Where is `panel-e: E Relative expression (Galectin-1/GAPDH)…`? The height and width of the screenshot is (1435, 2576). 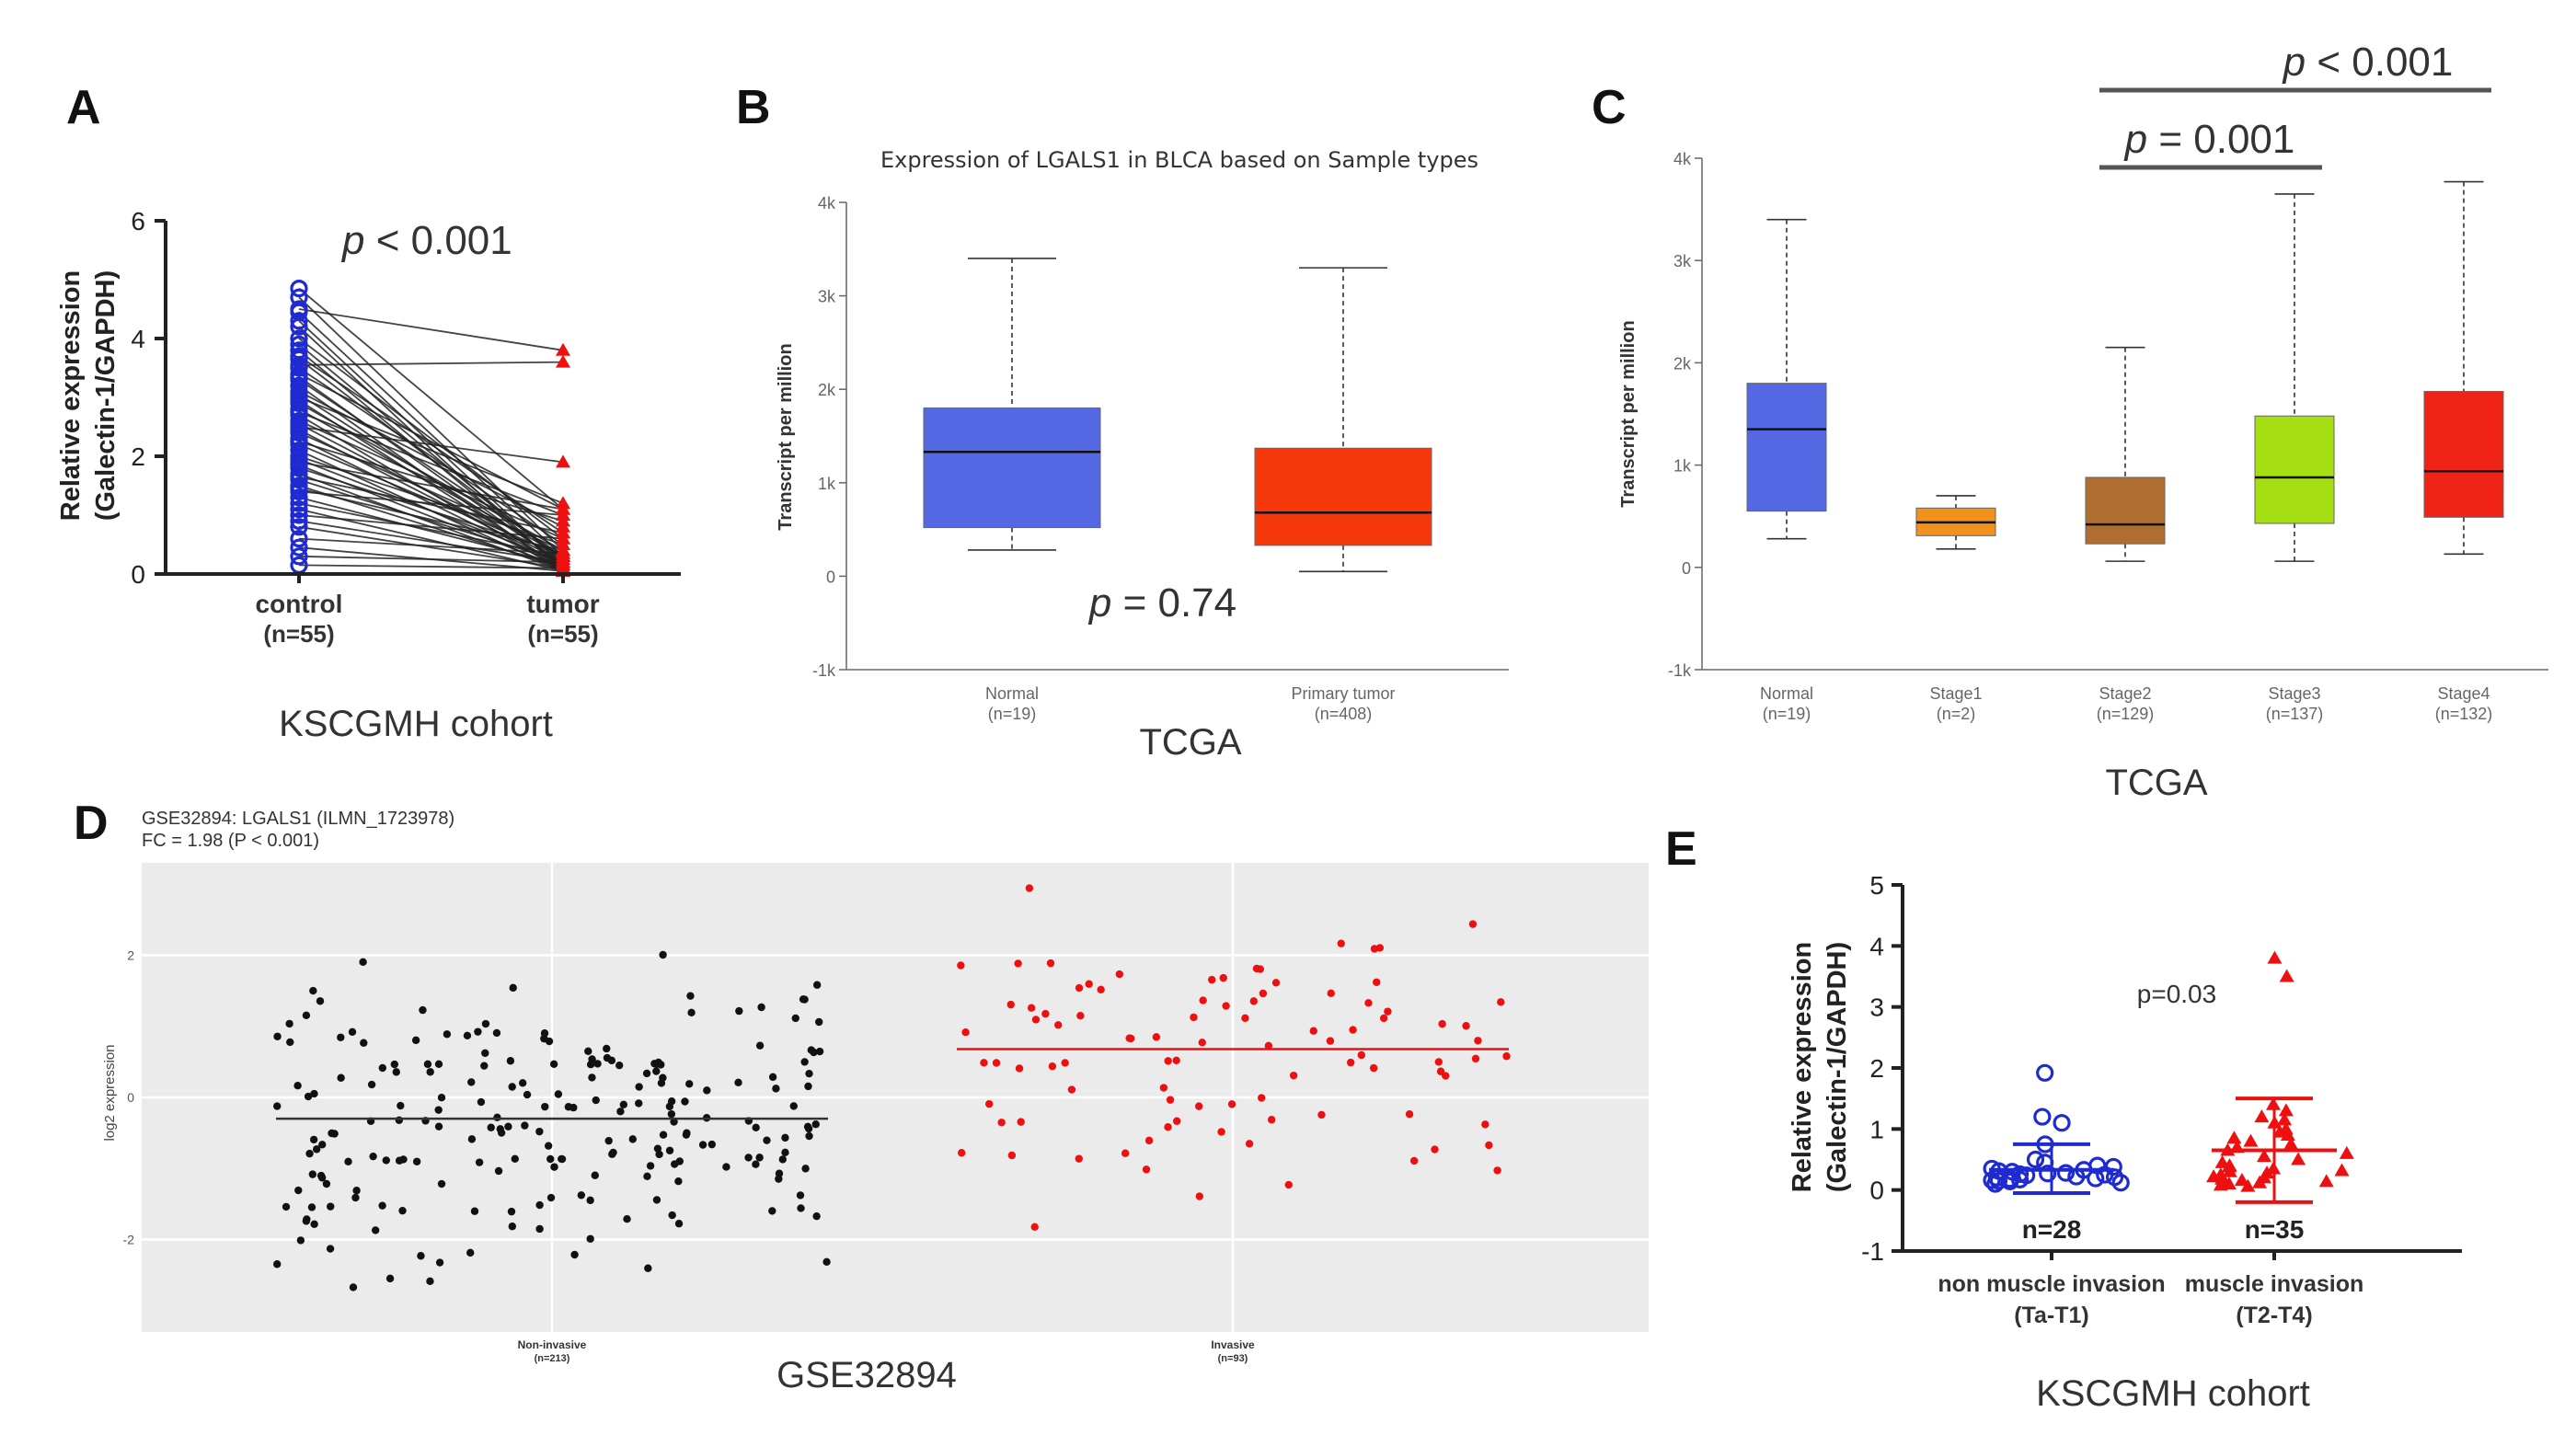
panel-e: E Relative expression (Galectin-1/GAPDH)… is located at coordinates (2063, 1118).